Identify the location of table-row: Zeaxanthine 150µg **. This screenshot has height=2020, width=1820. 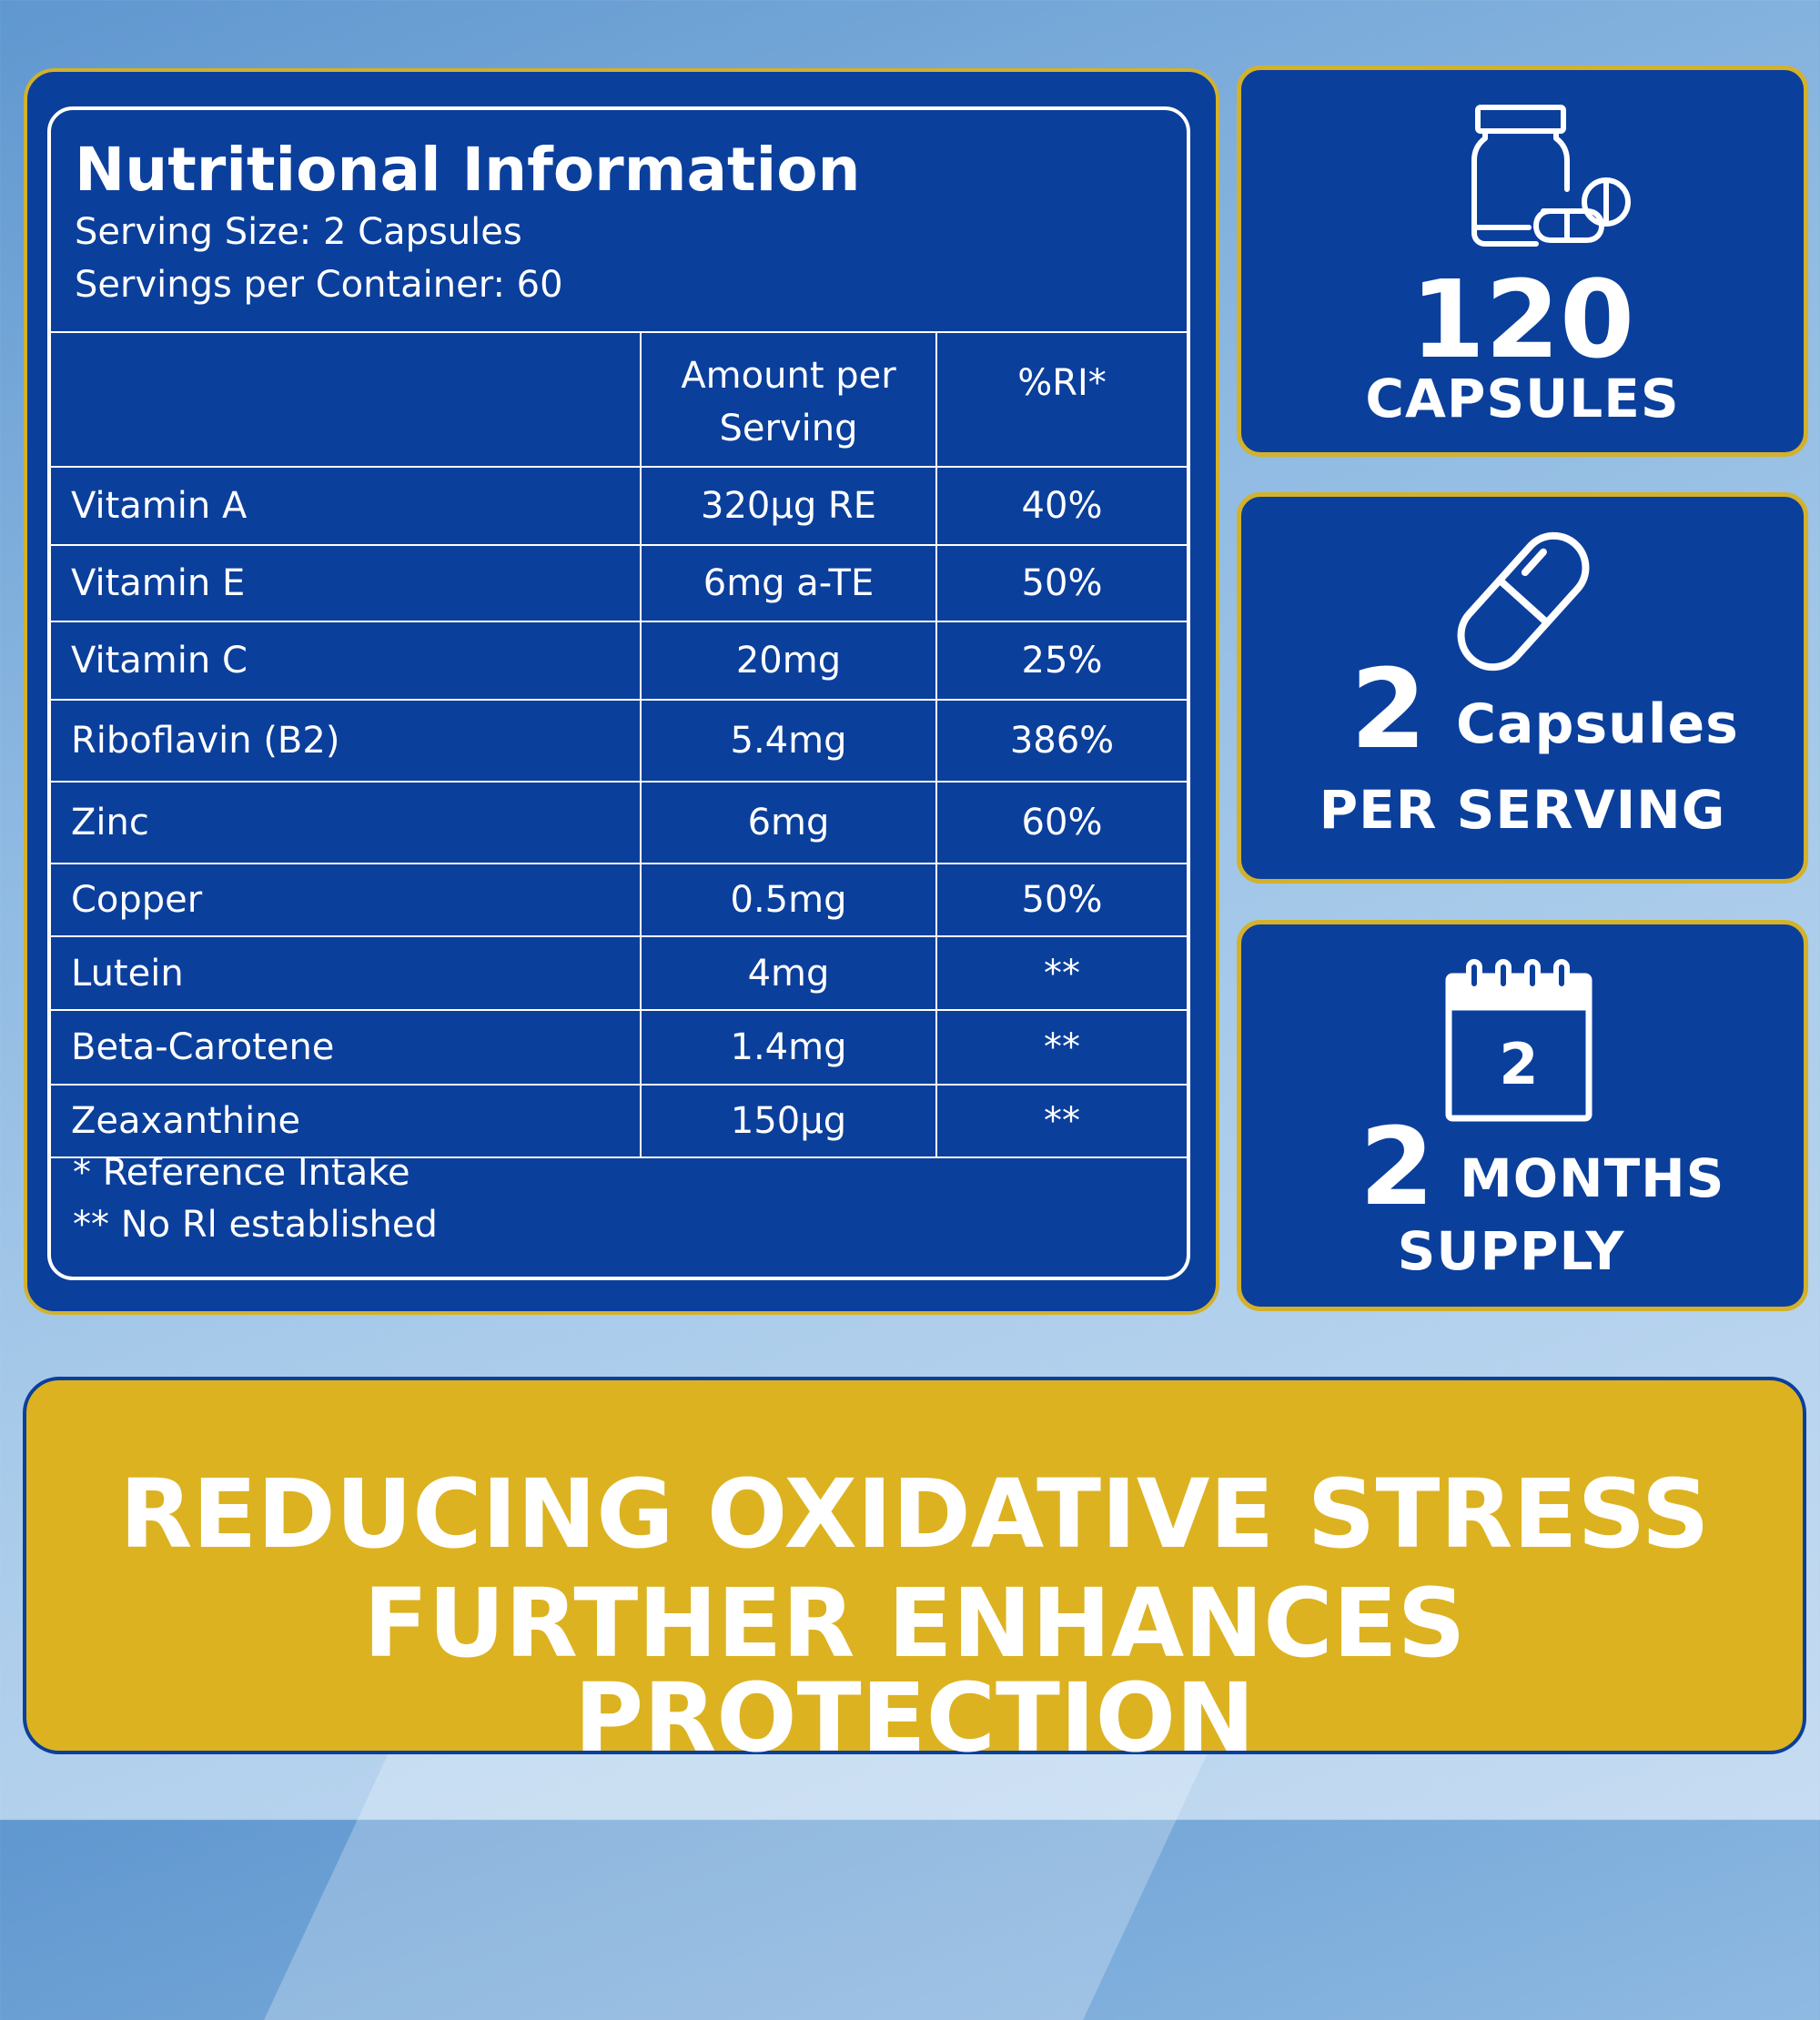
(619, 1121).